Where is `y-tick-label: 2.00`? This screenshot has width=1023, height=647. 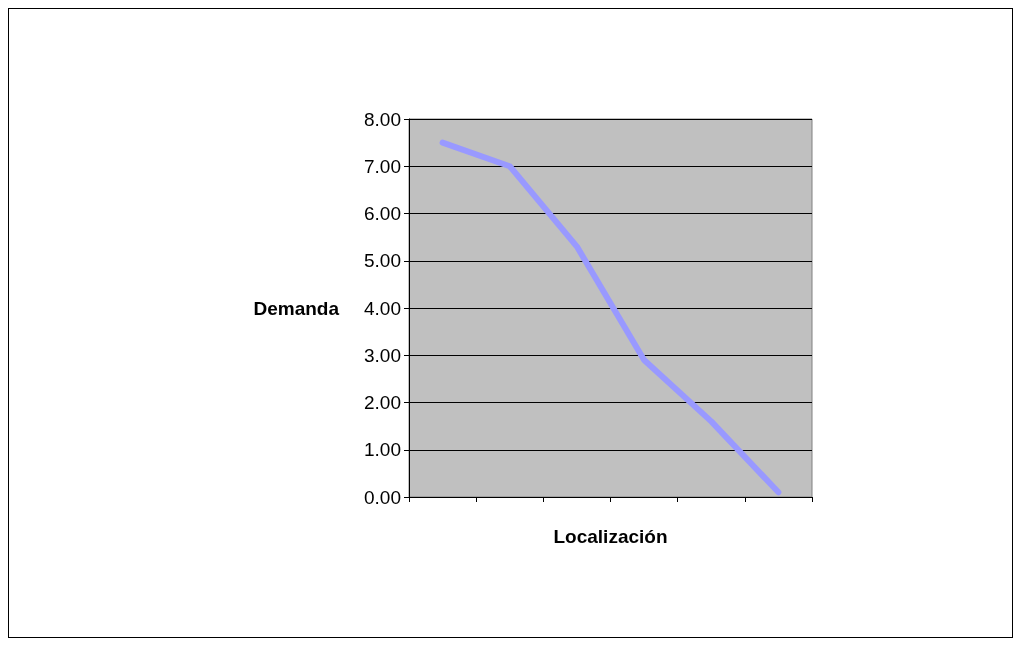
y-tick-label: 2.00 is located at coordinates (382, 402).